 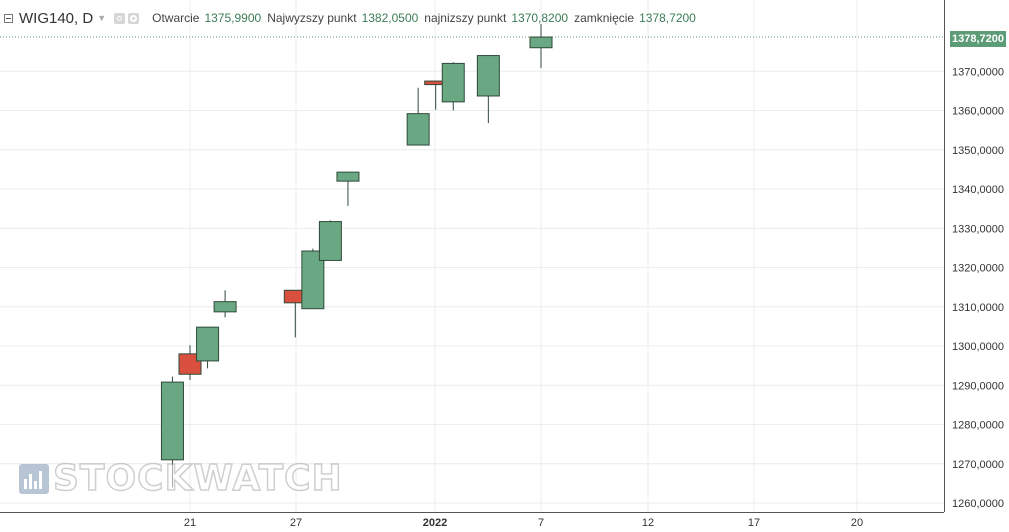 I want to click on x-tick-label: 7, so click(x=541, y=523).